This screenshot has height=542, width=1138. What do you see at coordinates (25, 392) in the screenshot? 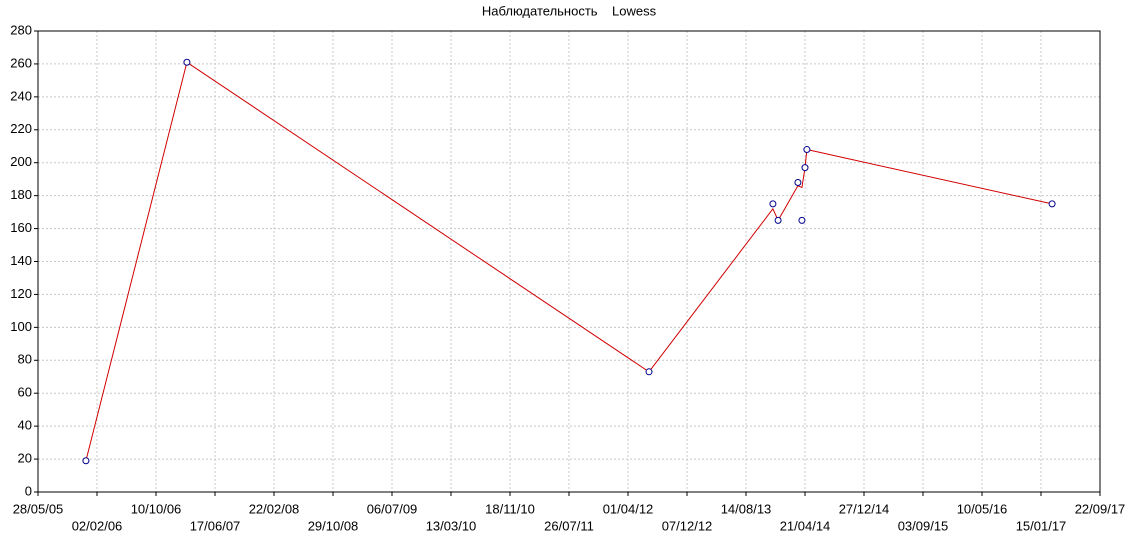
I see `y-tick-label: 60` at bounding box center [25, 392].